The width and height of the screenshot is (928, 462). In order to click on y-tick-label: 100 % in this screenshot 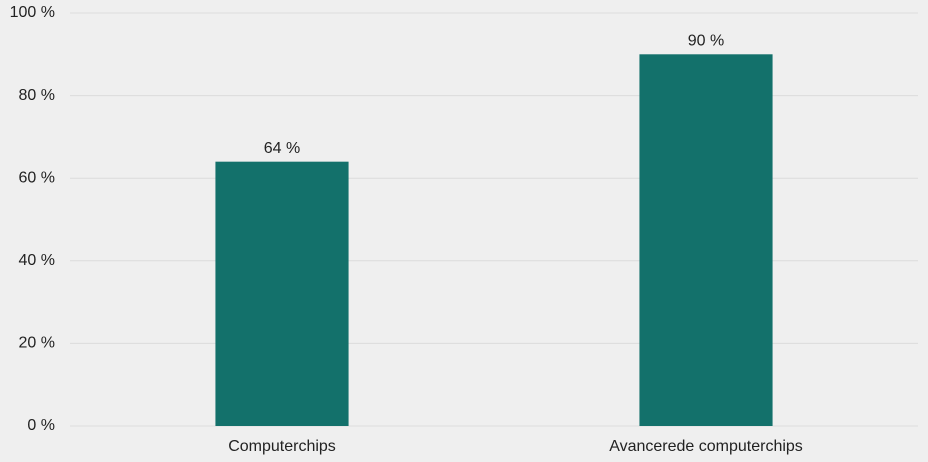, I will do `click(32, 12)`.